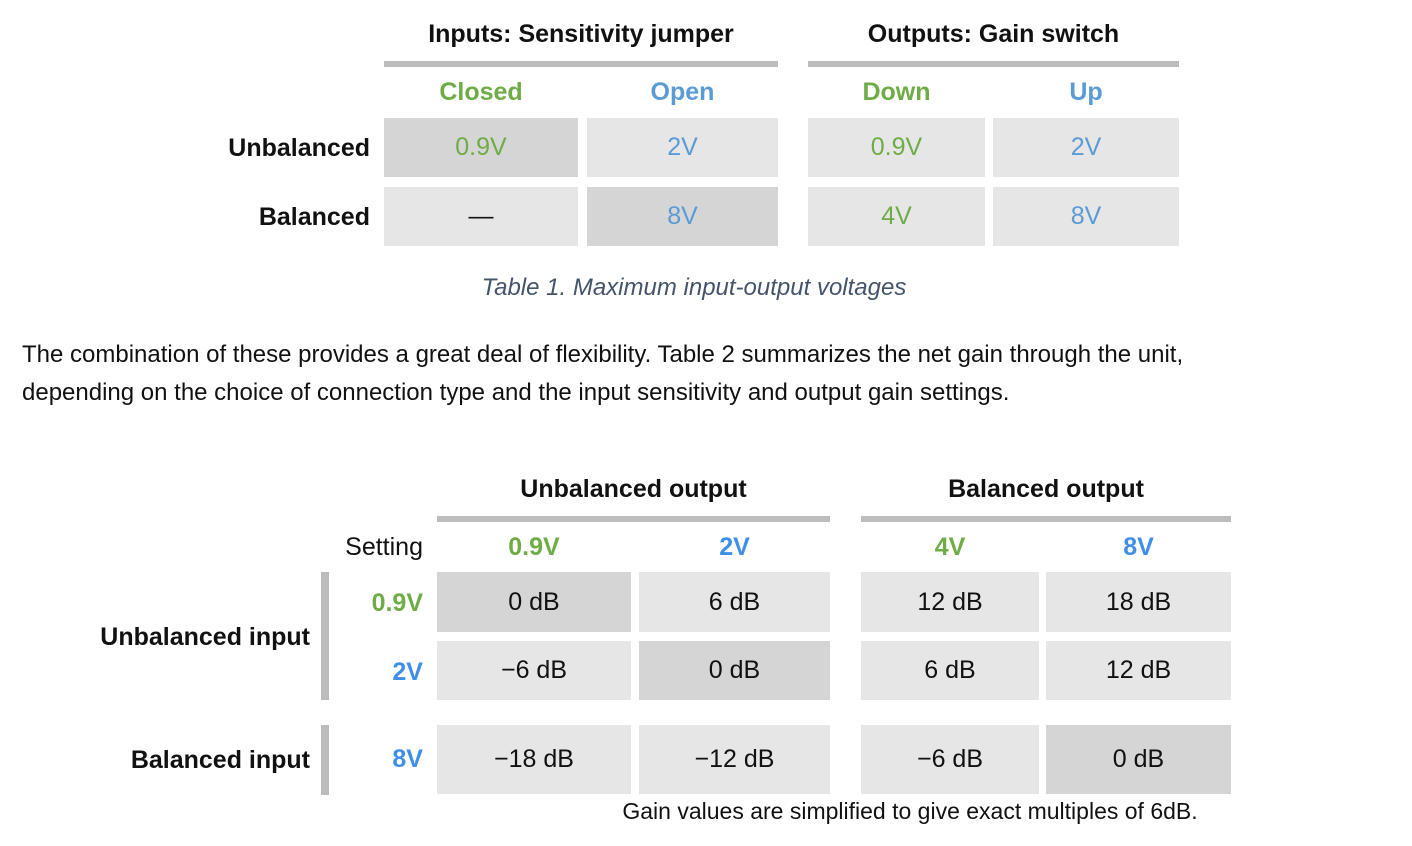  I want to click on table1-col-up: Up, so click(1086, 92).